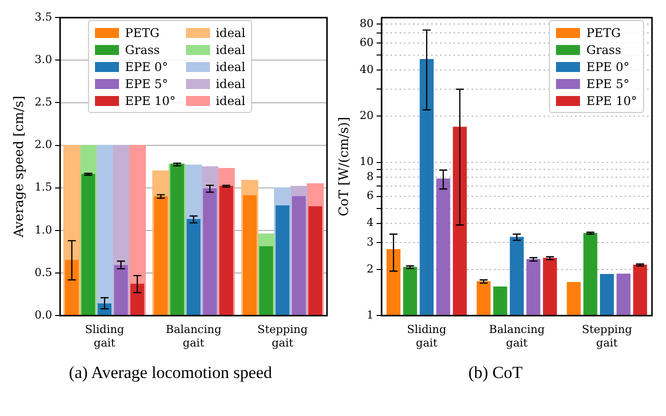 This screenshot has width=666, height=416. Describe the element at coordinates (43, 187) in the screenshot. I see `y-tick-label: 1.5` at that location.